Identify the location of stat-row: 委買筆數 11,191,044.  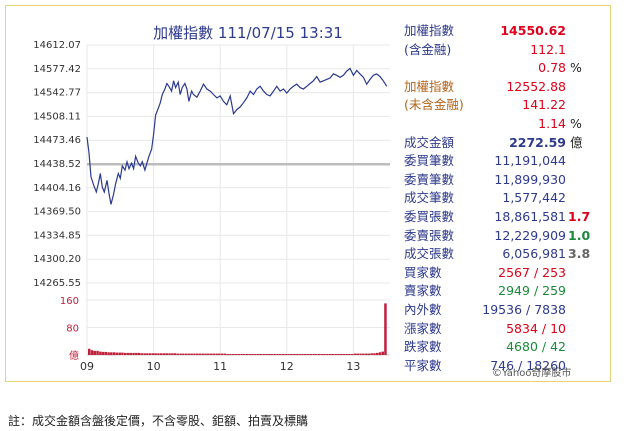
(509, 161).